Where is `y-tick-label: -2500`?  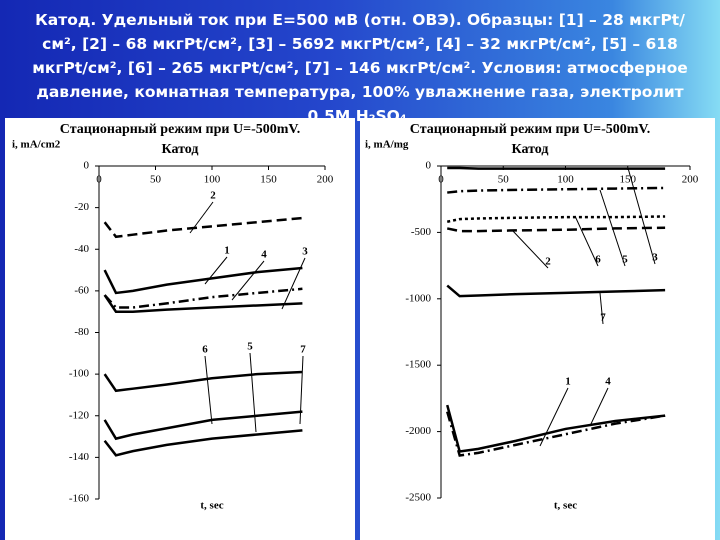
y-tick-label: -2500 is located at coordinates (418, 498).